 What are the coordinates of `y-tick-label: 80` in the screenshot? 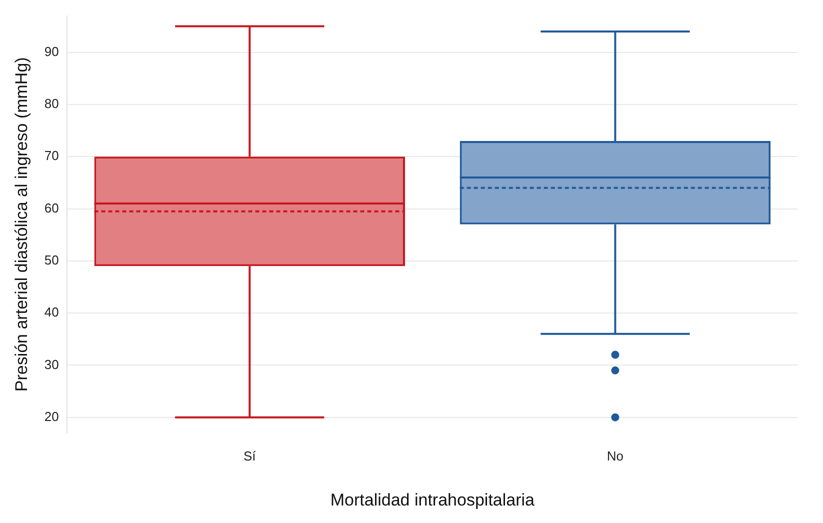 It's located at (51, 104).